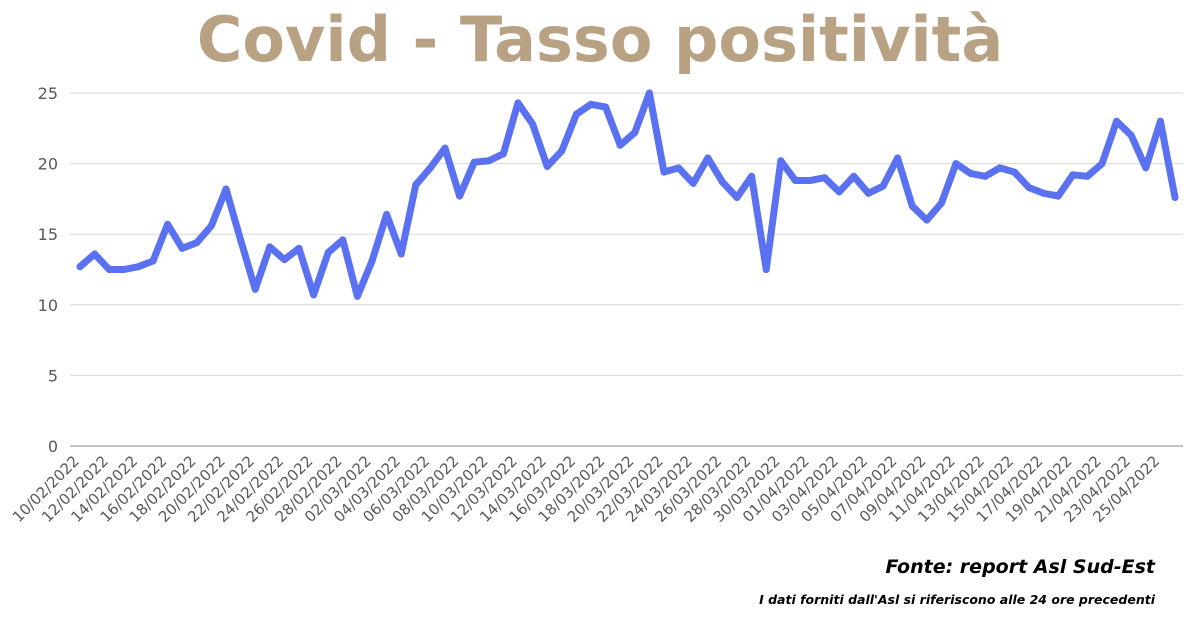  I want to click on y-tick-label: 0, so click(53, 446).